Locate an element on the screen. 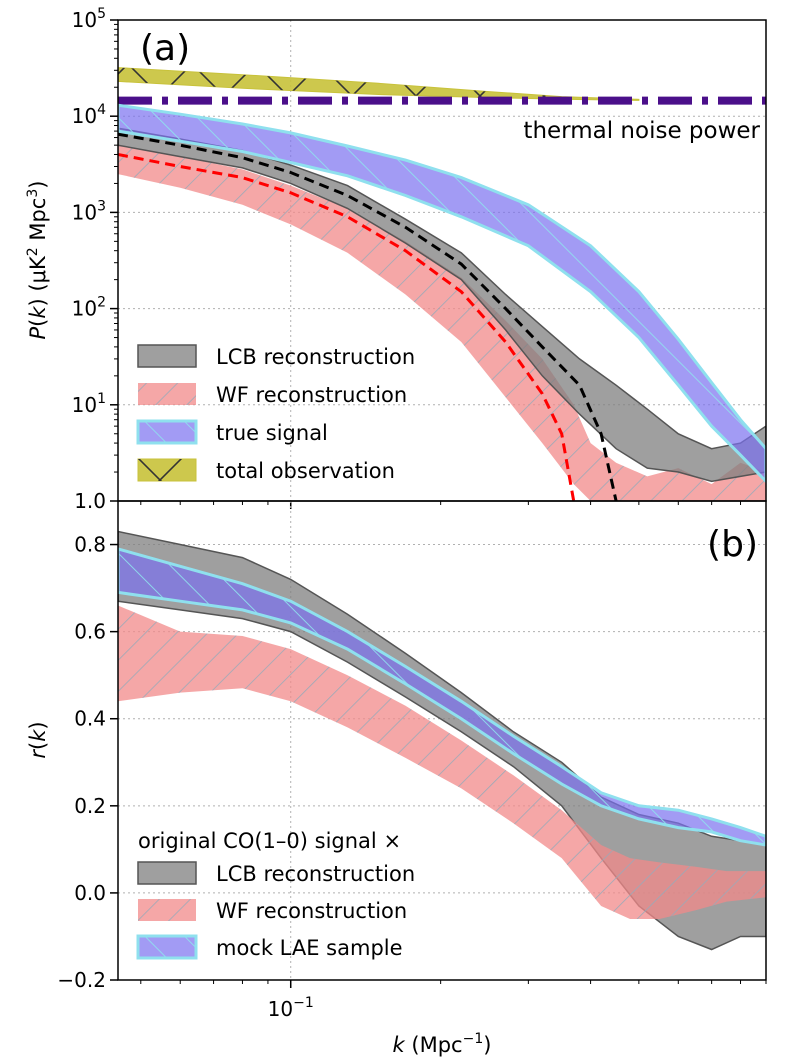  y-tick-label-b: −0.2 is located at coordinates (81, 980).